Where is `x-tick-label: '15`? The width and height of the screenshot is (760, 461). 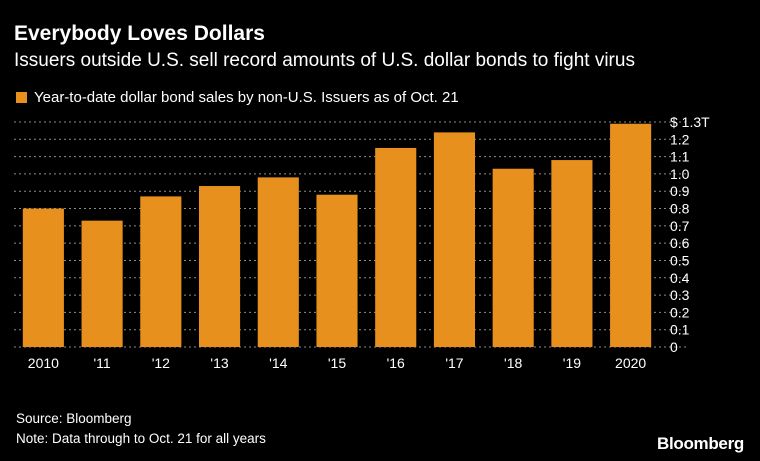 x-tick-label: '15 is located at coordinates (337, 363).